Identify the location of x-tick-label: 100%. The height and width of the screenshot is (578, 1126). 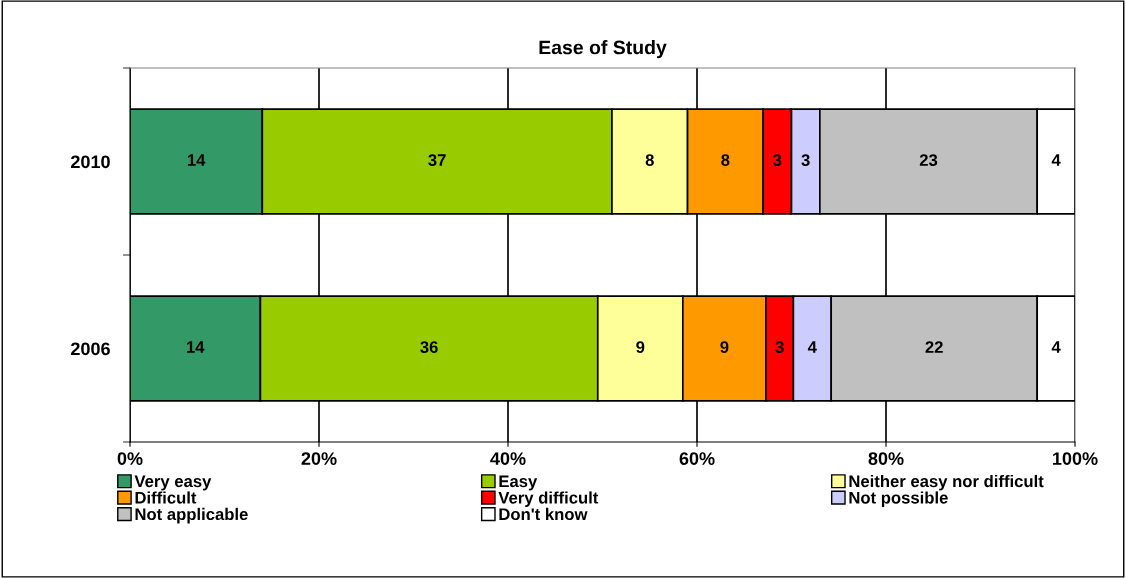
(1075, 458).